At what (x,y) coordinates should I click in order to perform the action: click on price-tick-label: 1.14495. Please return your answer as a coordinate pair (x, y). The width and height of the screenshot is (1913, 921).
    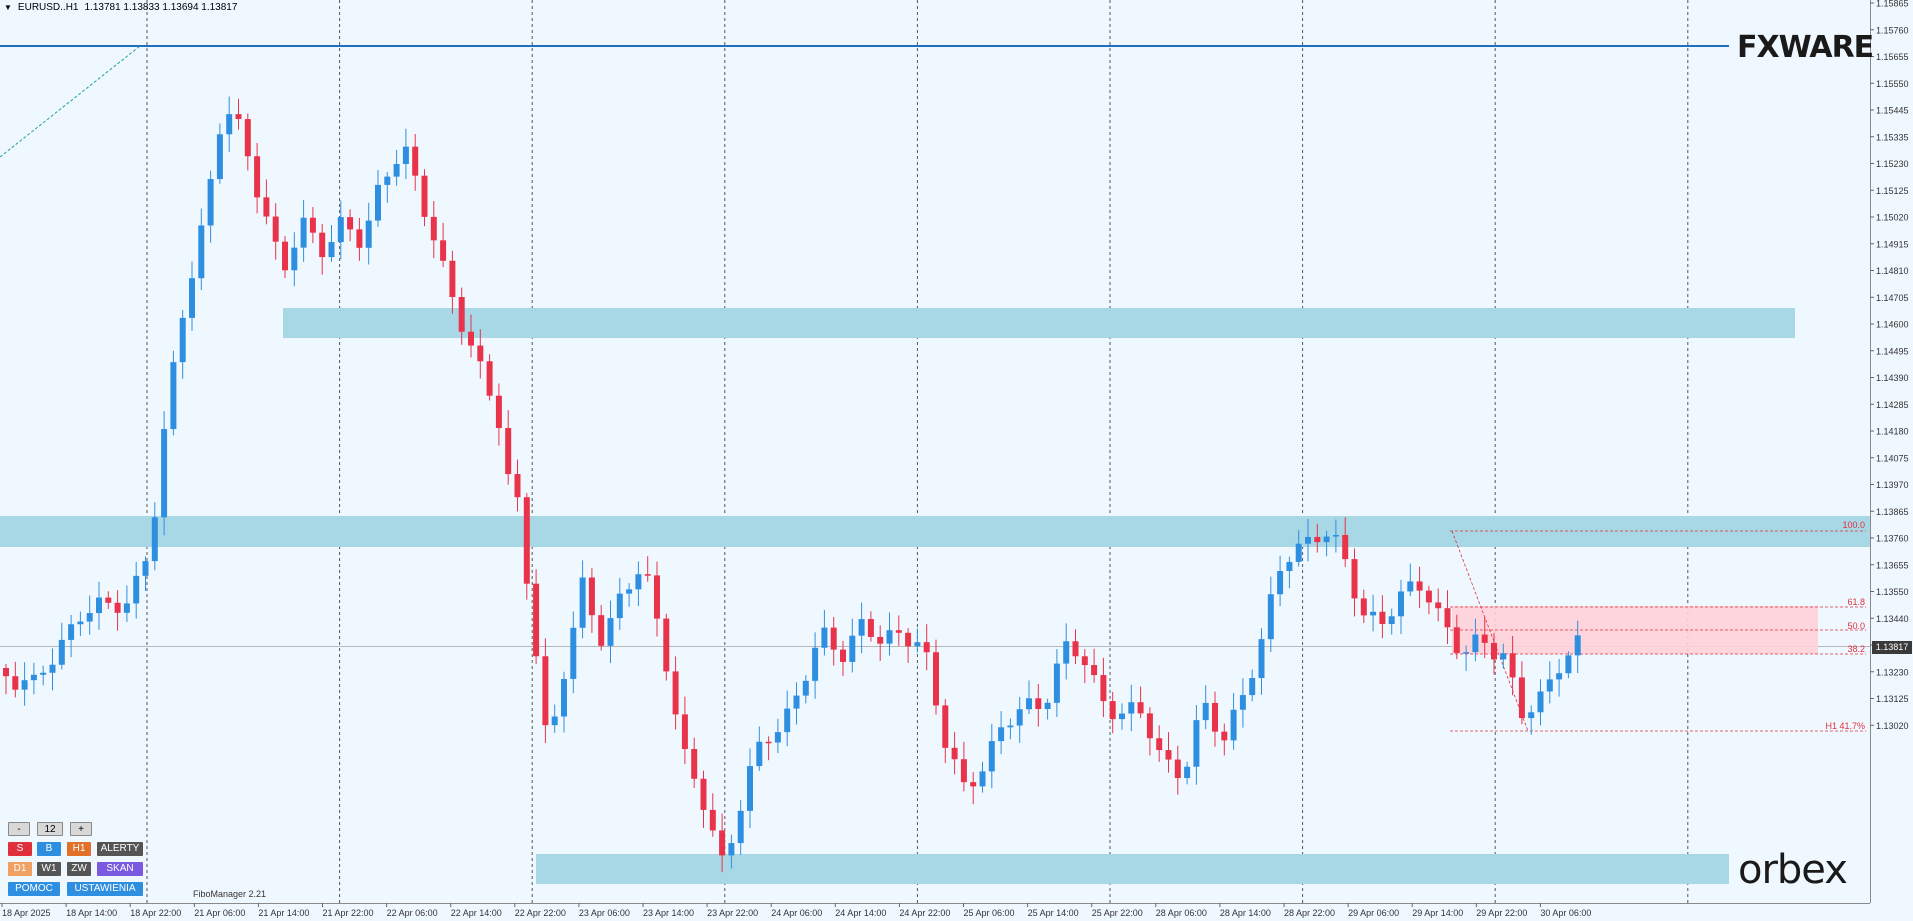
    Looking at the image, I should click on (1892, 351).